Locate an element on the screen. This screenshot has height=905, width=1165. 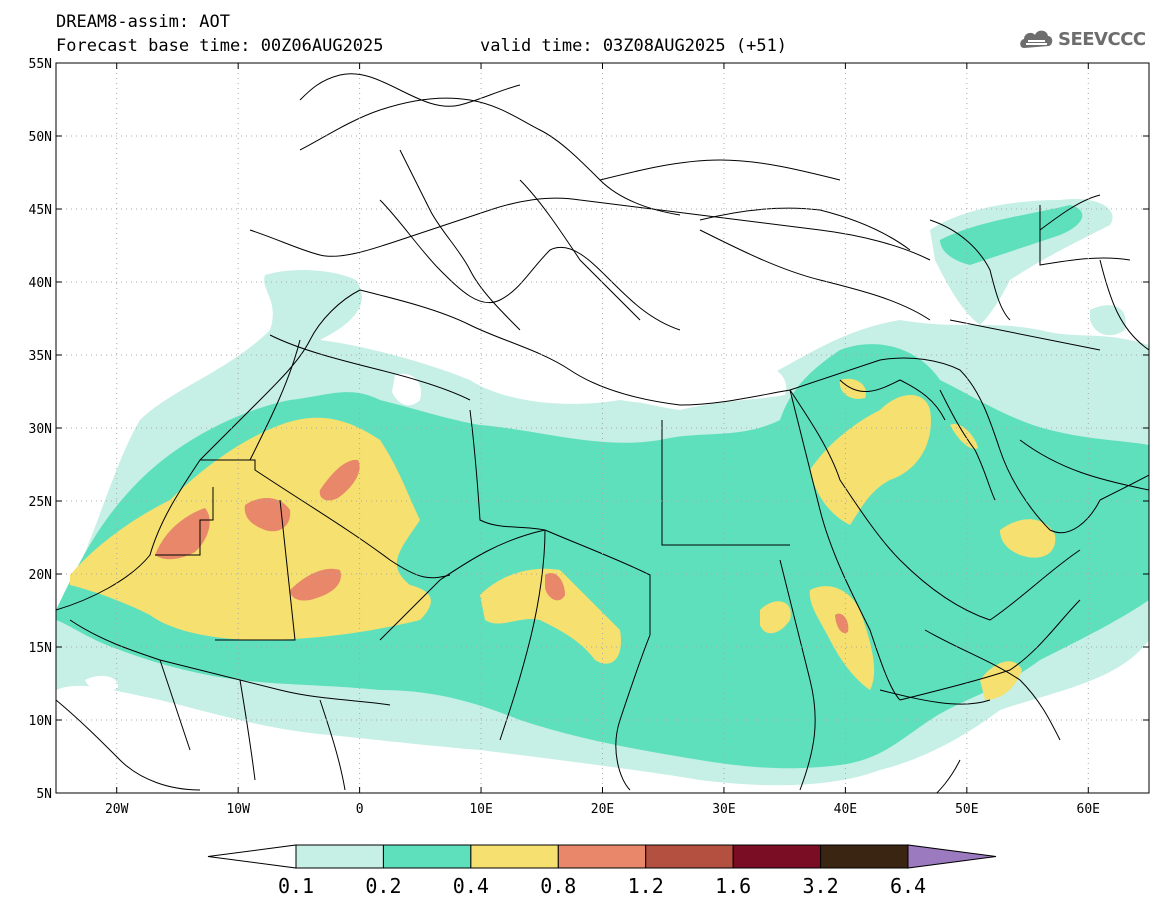
valid-time: valid time: 03Z08AUG2025 (+51) is located at coordinates (634, 46).